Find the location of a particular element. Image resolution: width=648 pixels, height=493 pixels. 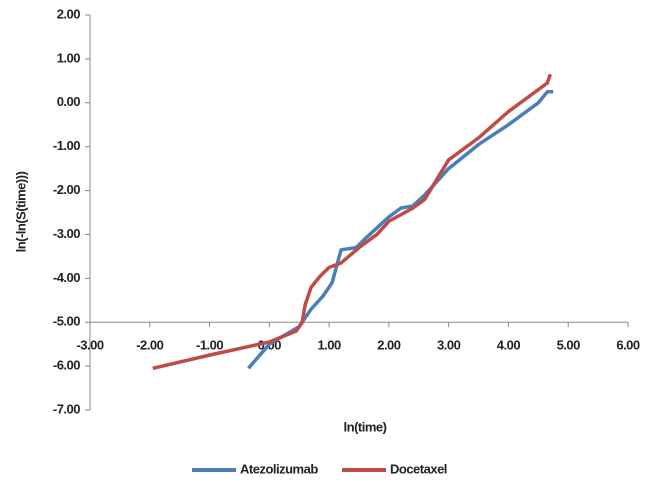

x-tick-label: -2.00 is located at coordinates (149, 345).